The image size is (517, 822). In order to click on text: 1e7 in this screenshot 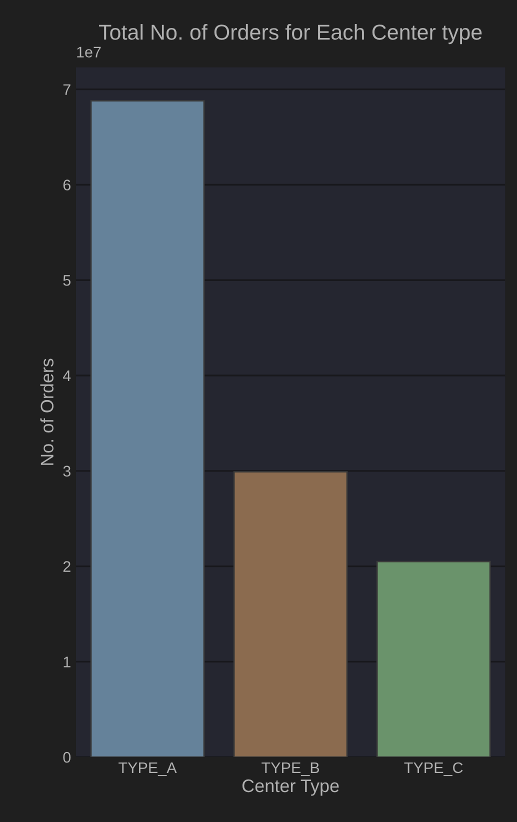, I will do `click(89, 52)`.